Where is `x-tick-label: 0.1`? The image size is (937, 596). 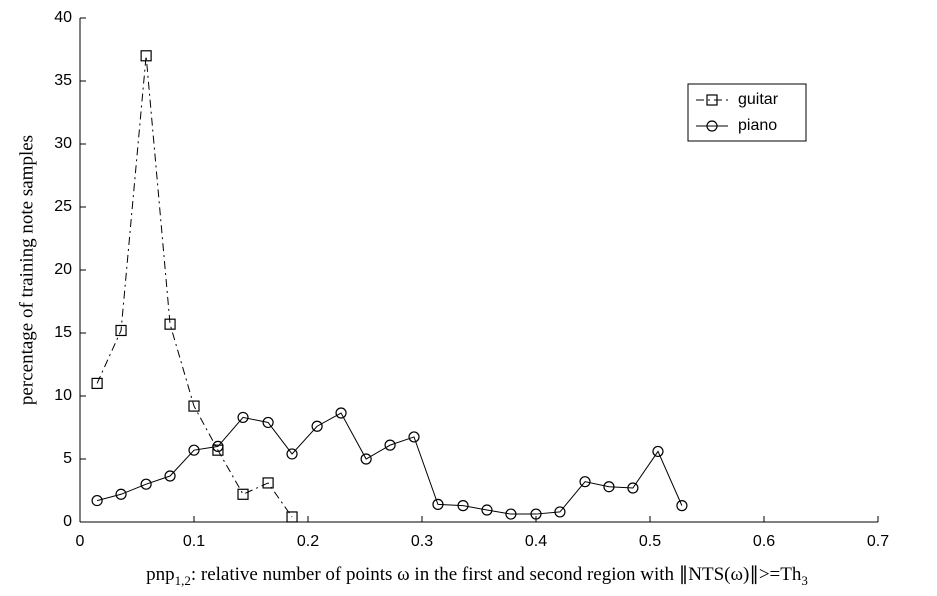 x-tick-label: 0.1 is located at coordinates (194, 541).